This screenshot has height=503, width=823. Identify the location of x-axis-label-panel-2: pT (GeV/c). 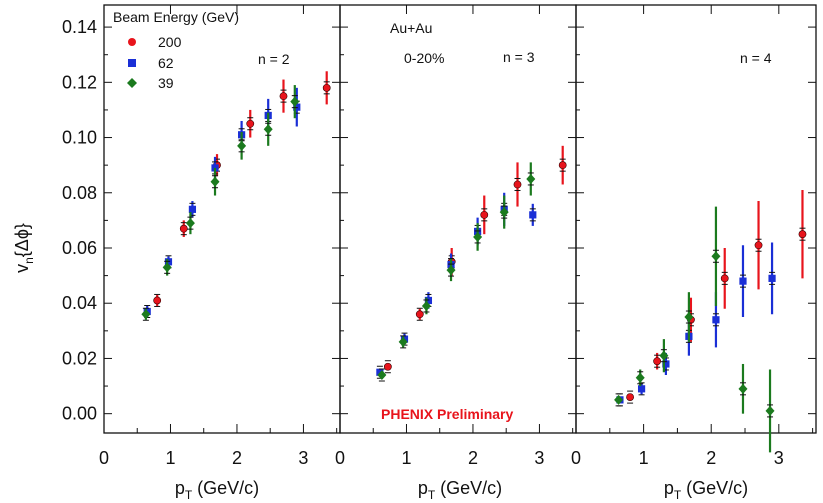
(460, 490).